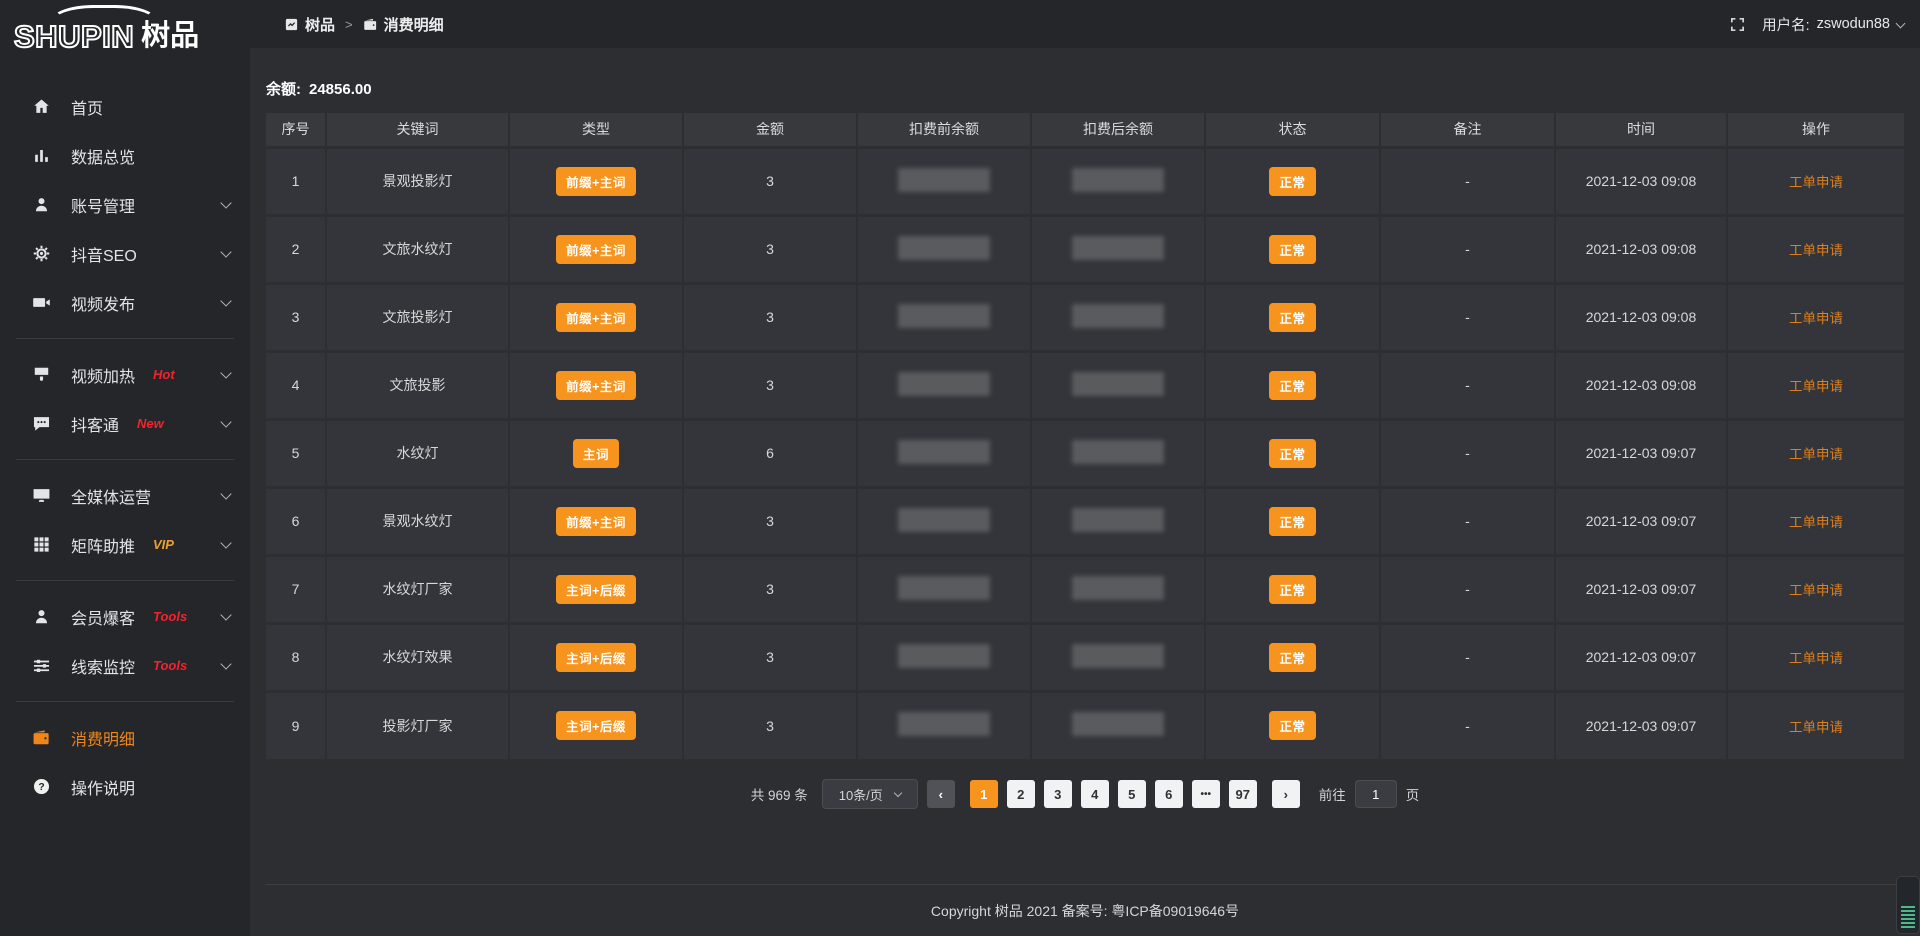  I want to click on table-row: 5 水纹灯 主词 6 正常 -2021-12-03 09:07 工单申请, so click(1085, 452).